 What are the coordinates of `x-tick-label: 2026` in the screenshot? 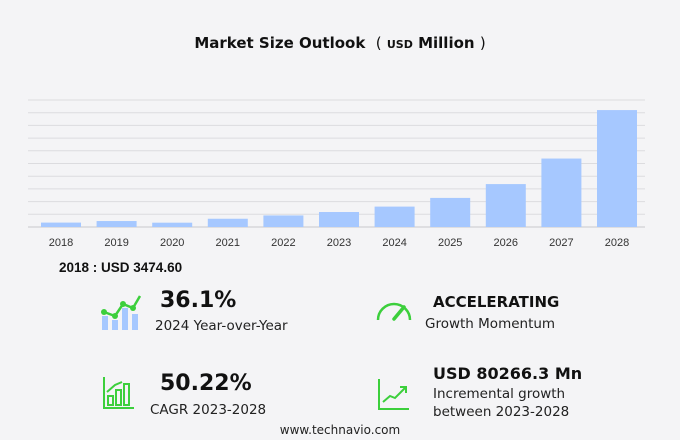 It's located at (506, 243).